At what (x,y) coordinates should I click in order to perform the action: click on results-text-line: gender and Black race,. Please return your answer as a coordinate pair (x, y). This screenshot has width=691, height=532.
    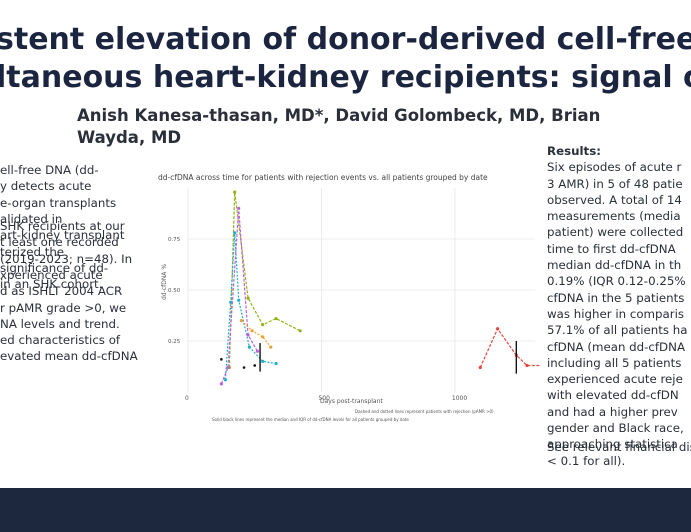
    Looking at the image, I should click on (615, 428).